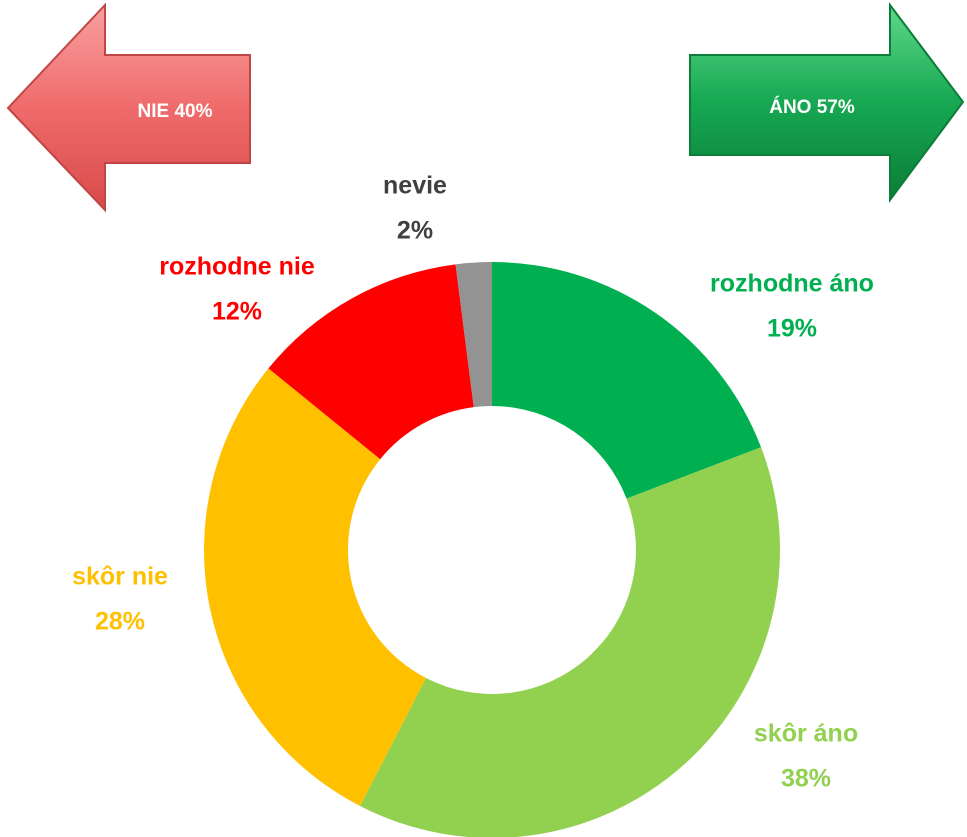 The width and height of the screenshot is (967, 837). What do you see at coordinates (806, 734) in the screenshot?
I see `slice-label: skôr áno` at bounding box center [806, 734].